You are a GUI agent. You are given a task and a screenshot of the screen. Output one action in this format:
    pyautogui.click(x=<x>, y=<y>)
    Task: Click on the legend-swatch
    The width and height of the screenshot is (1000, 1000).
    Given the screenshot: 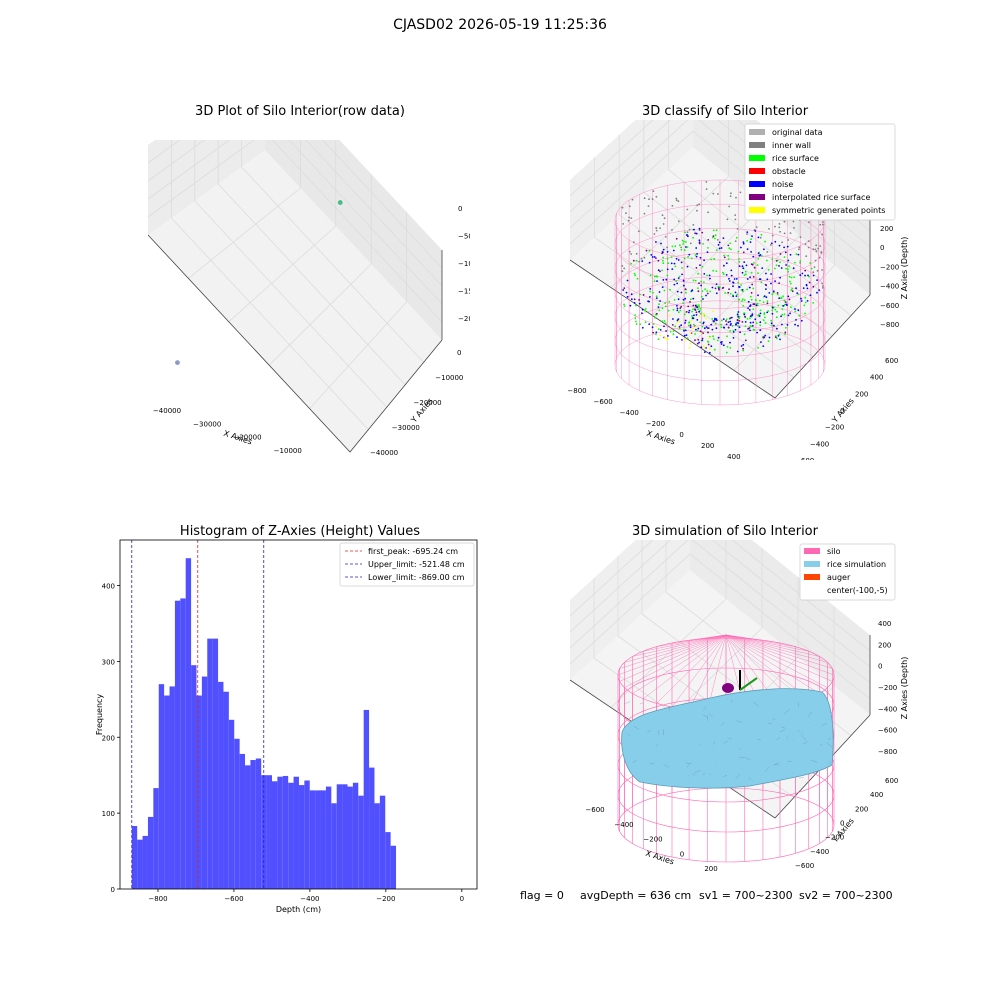 What is the action you would take?
    pyautogui.click(x=812, y=564)
    